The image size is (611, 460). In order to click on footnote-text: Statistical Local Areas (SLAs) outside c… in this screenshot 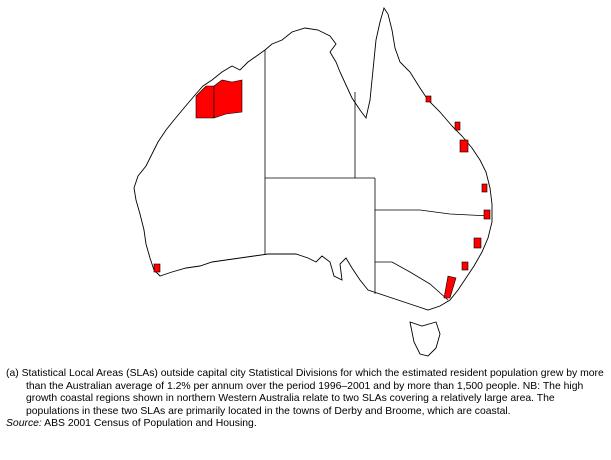, I will do `click(312, 392)`.